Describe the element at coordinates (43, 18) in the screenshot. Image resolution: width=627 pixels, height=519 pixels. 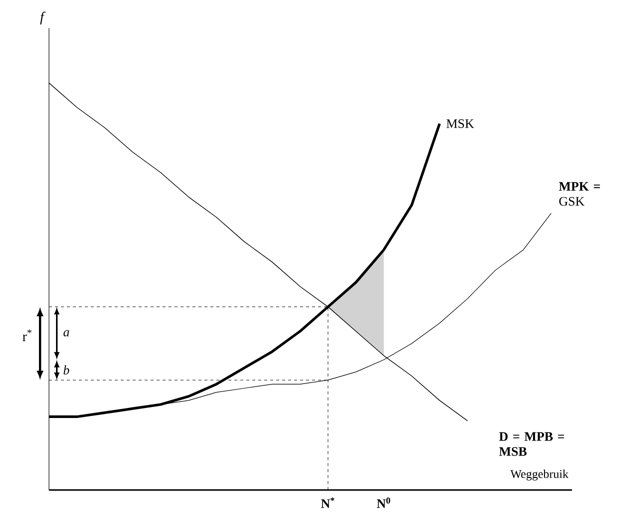
I see `y-axis-title: f` at that location.